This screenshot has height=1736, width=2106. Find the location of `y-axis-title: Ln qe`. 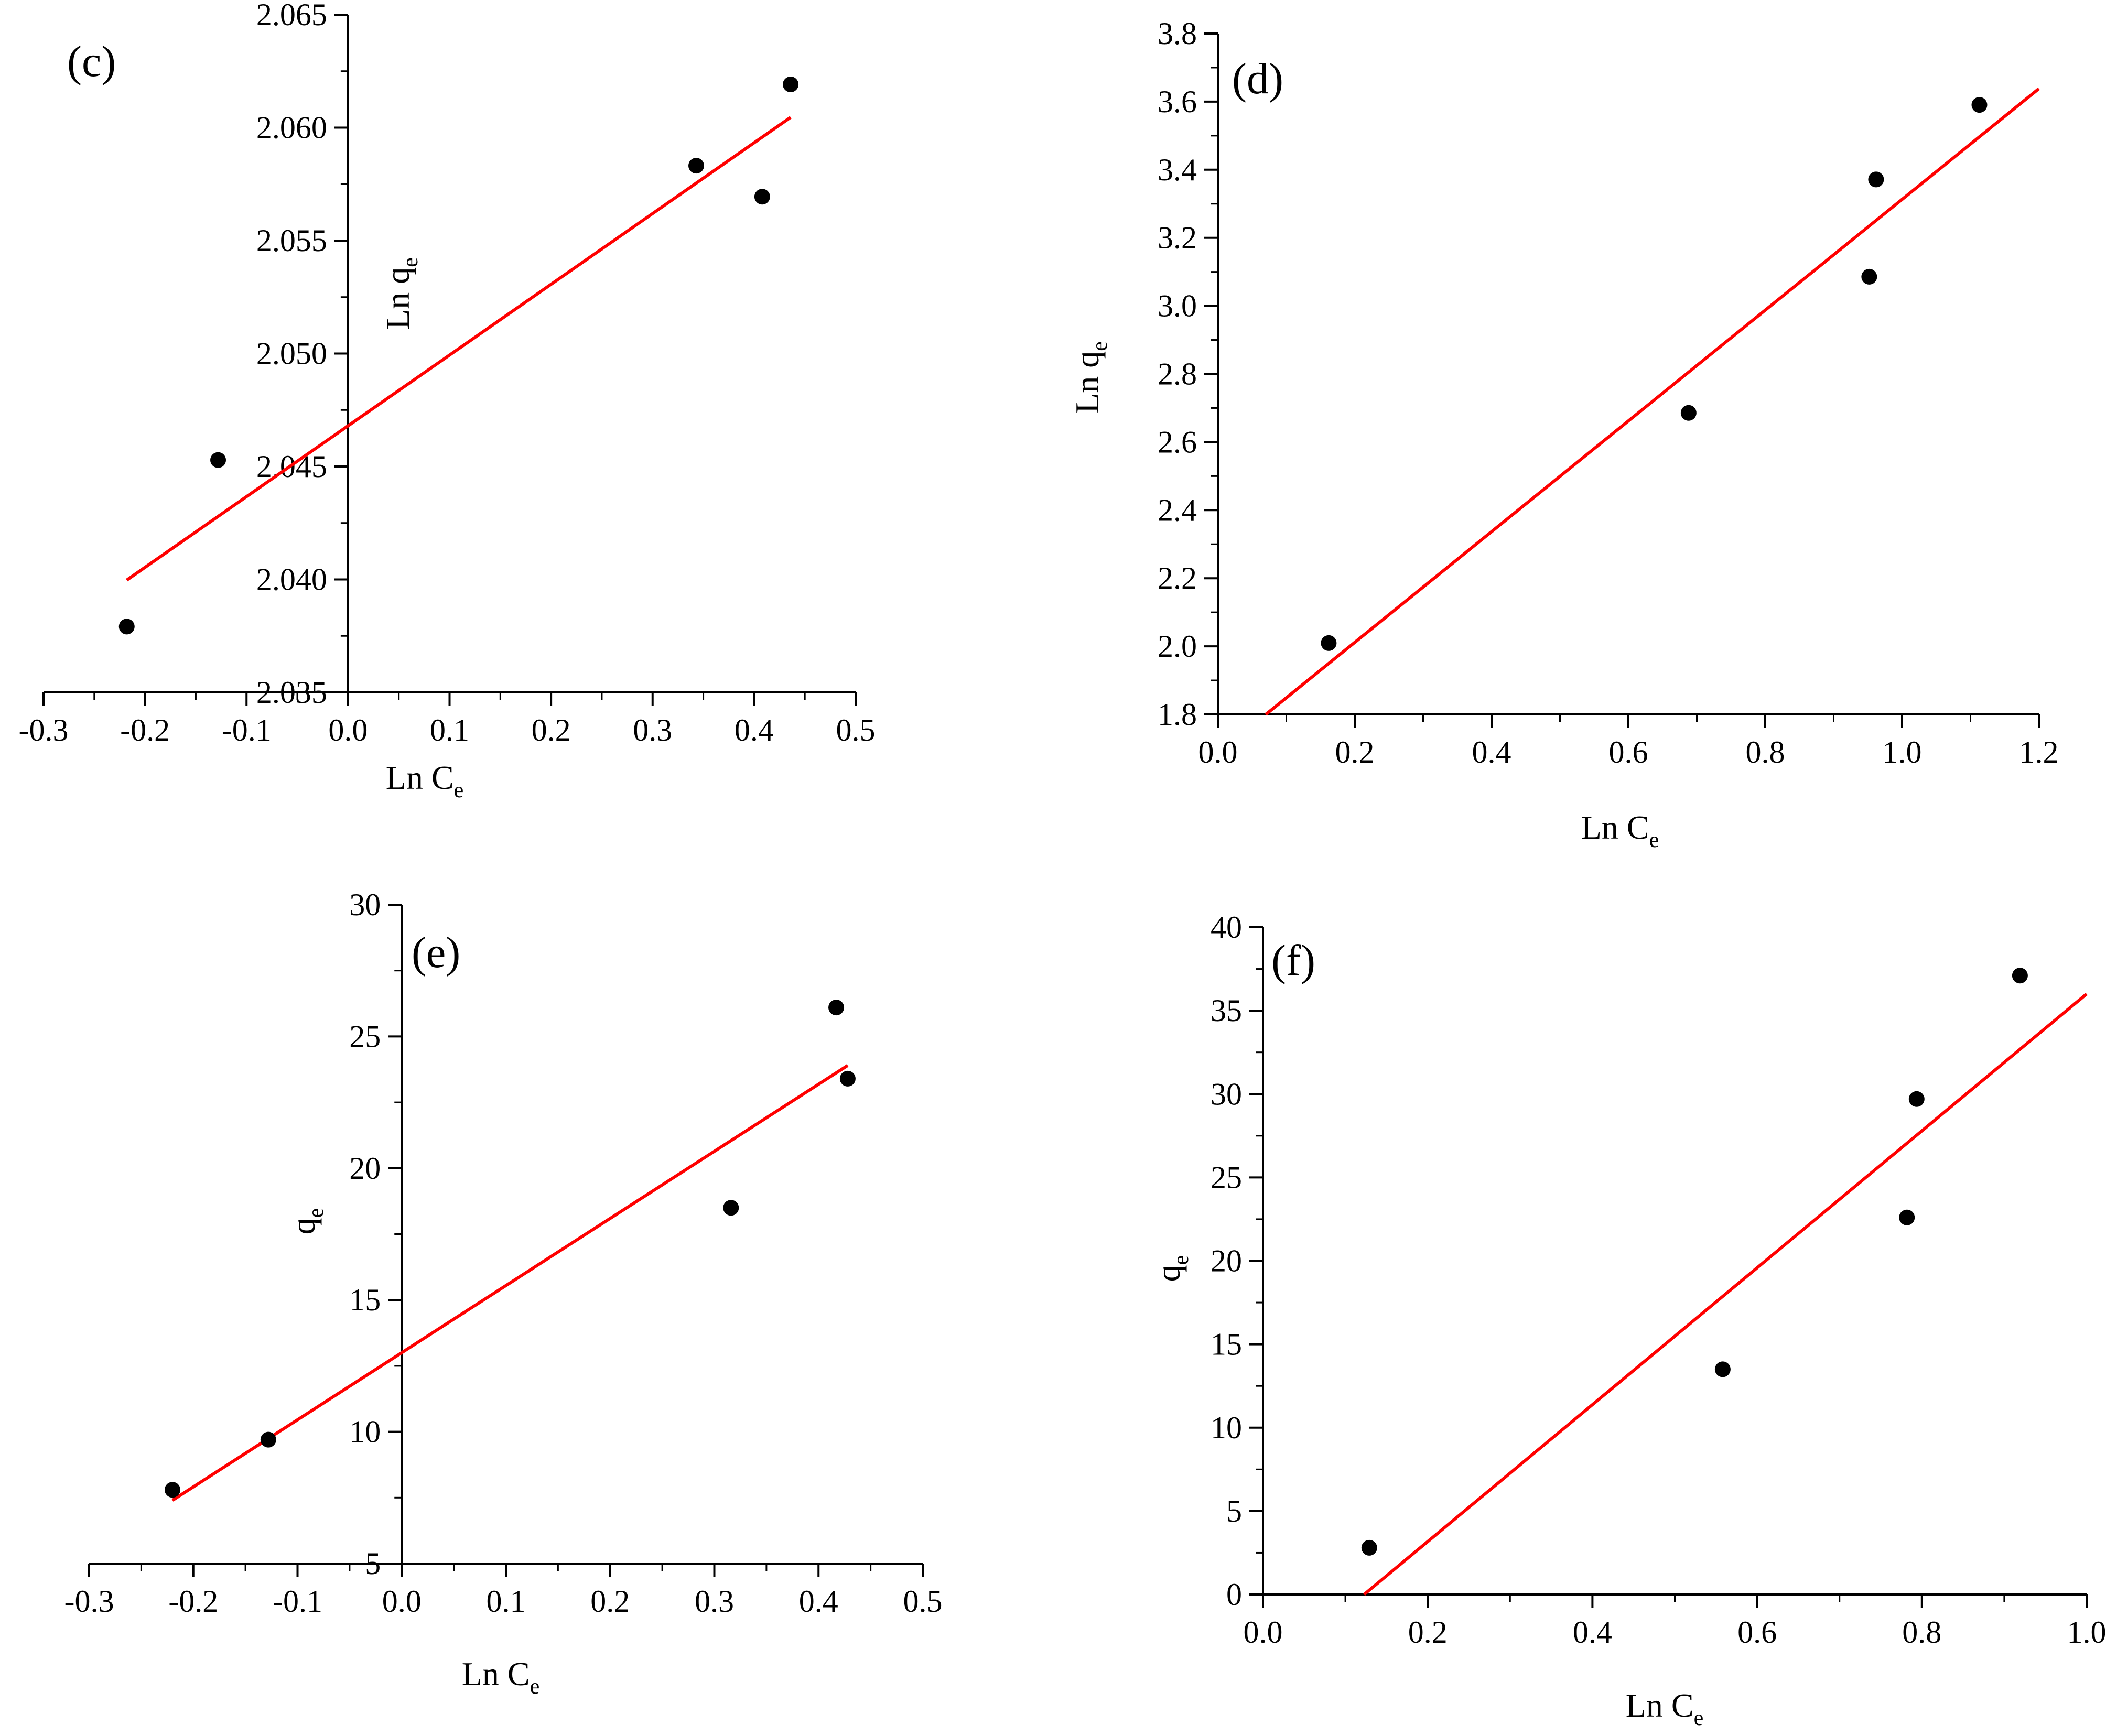

y-axis-title: Ln qe is located at coordinates (1090, 377).